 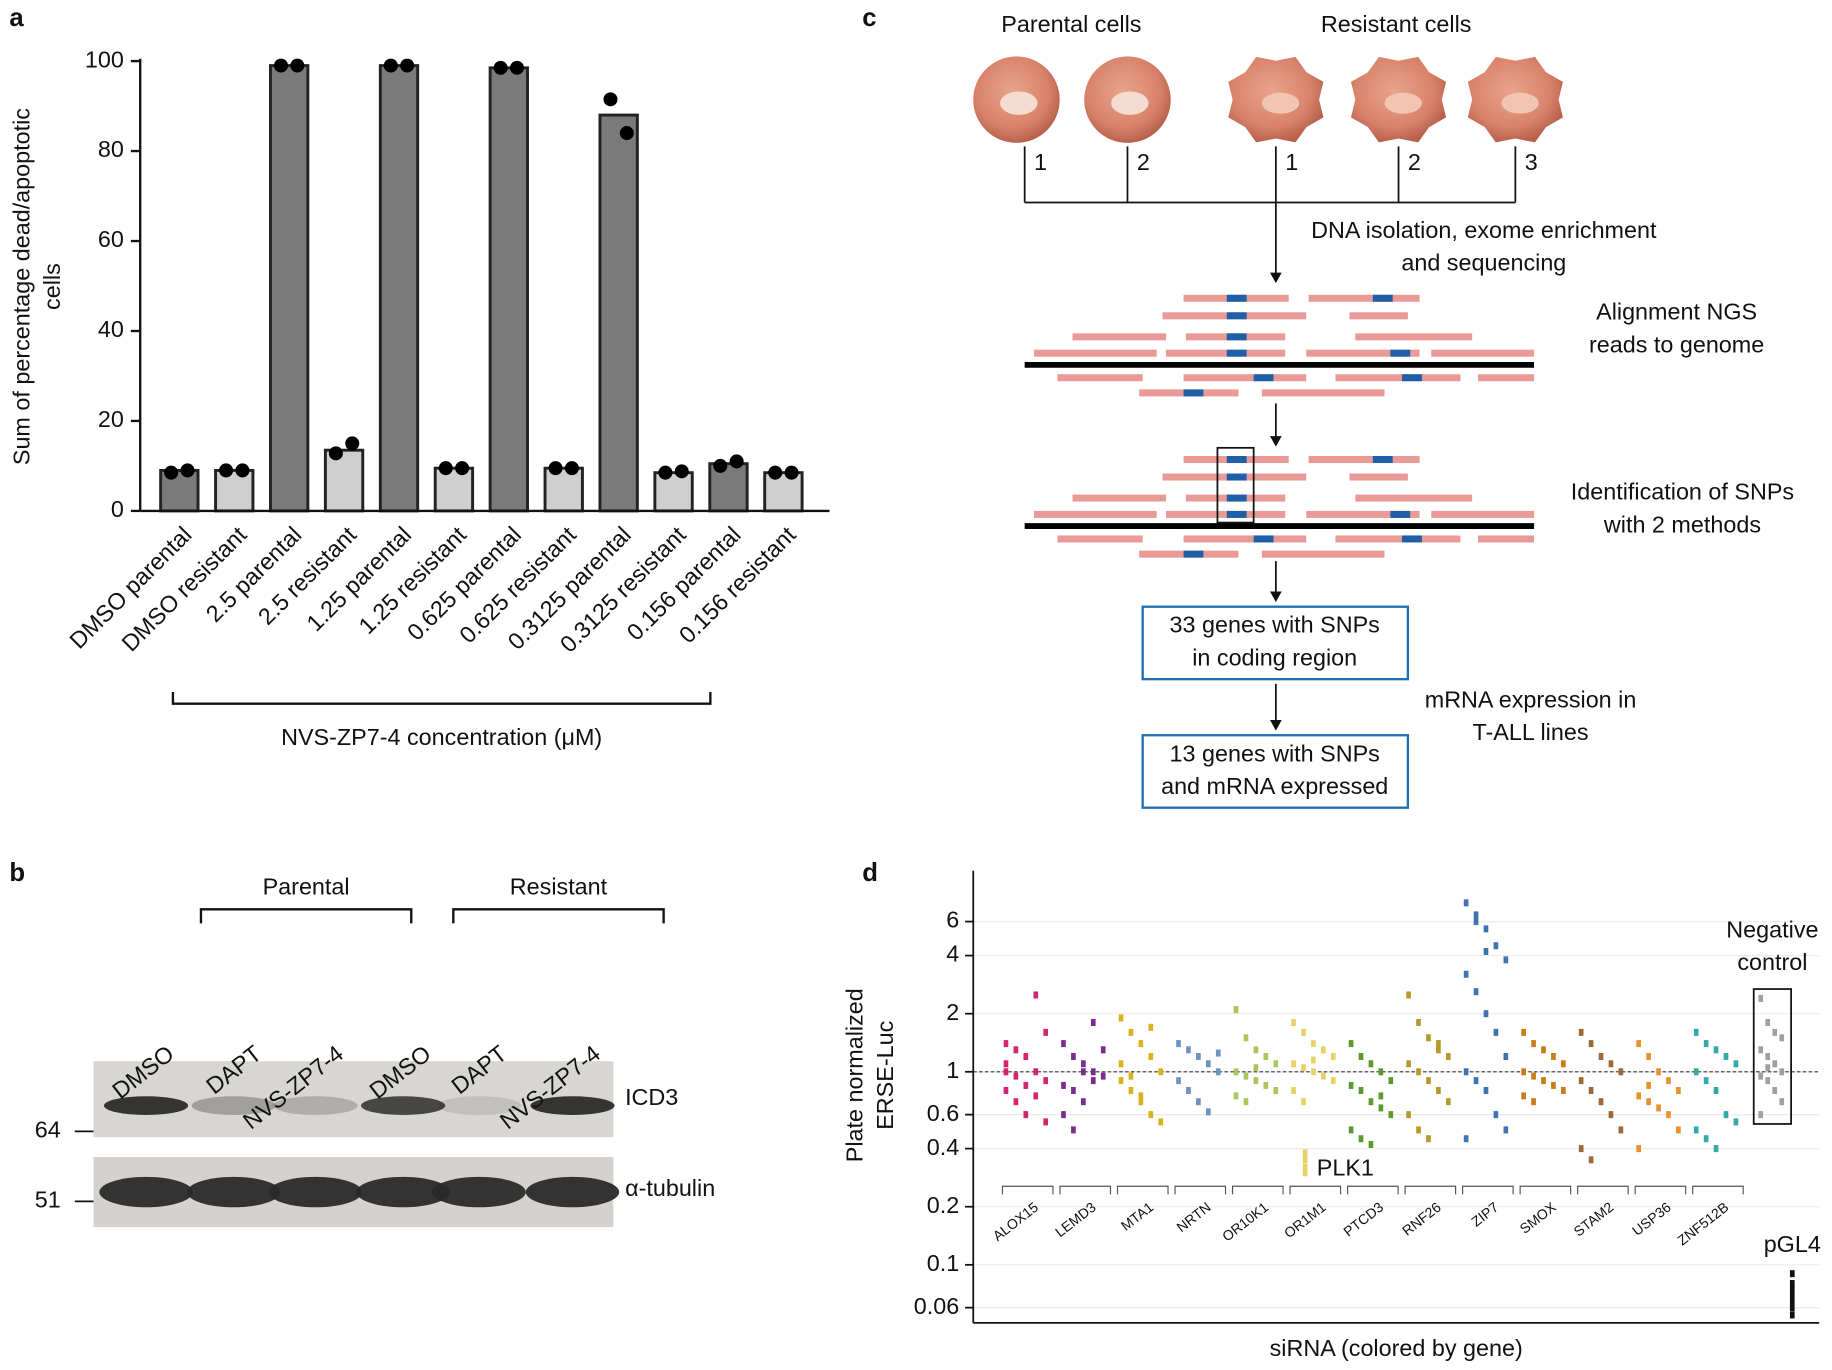 I want to click on y-tick-label: 4, so click(x=952, y=954).